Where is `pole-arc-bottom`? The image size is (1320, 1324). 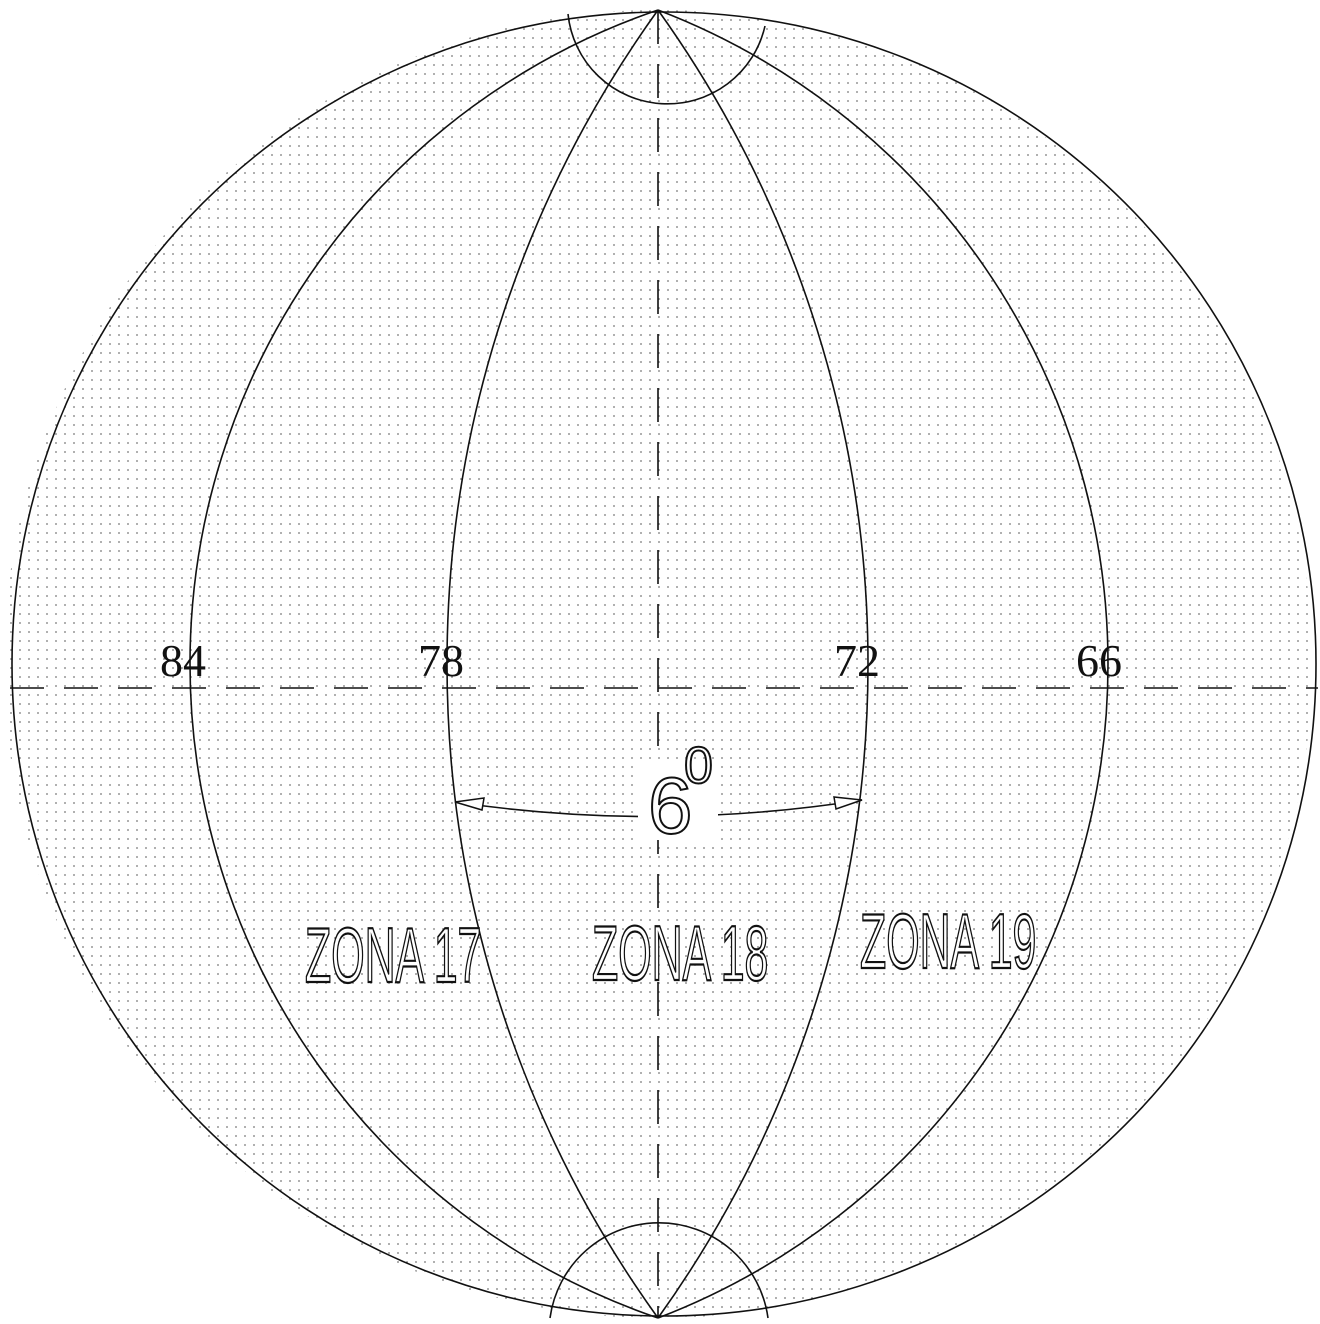
pole-arc-bottom is located at coordinates (659, 1270).